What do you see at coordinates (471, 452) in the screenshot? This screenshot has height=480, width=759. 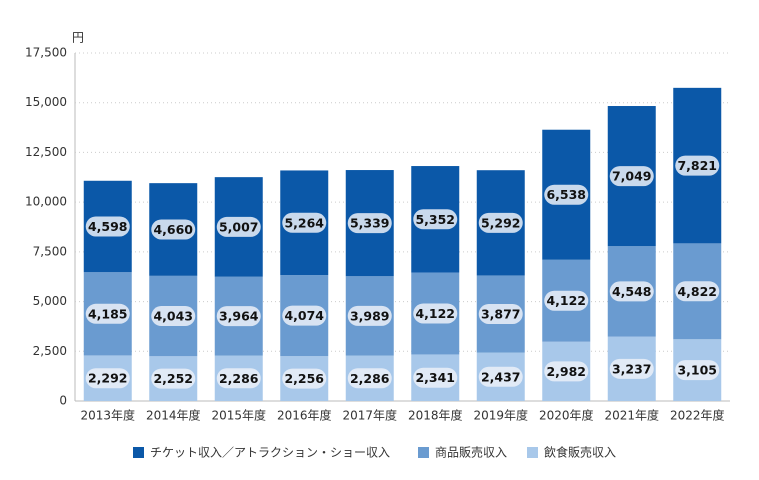 I see `legend-label: 商品販売収入` at bounding box center [471, 452].